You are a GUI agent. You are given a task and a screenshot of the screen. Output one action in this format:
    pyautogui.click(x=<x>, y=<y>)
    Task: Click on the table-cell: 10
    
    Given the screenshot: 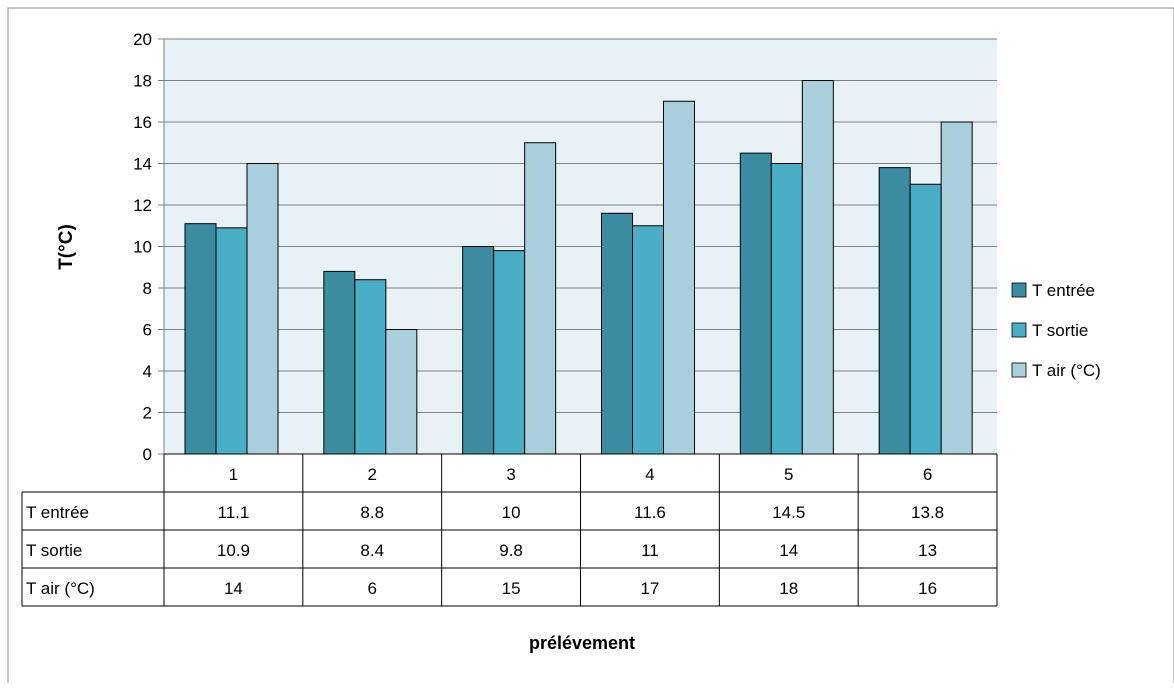 What is the action you would take?
    pyautogui.click(x=511, y=512)
    